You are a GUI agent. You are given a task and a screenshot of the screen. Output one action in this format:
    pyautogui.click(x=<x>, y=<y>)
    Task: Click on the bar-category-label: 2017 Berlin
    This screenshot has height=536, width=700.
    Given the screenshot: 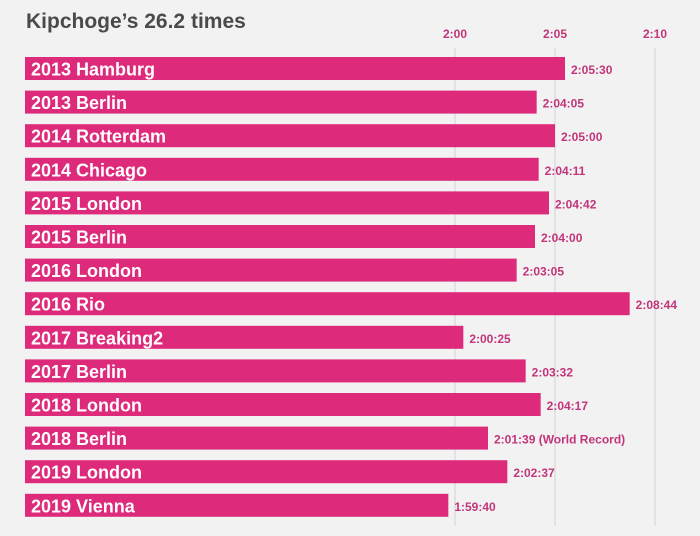 What is the action you would take?
    pyautogui.click(x=79, y=372)
    